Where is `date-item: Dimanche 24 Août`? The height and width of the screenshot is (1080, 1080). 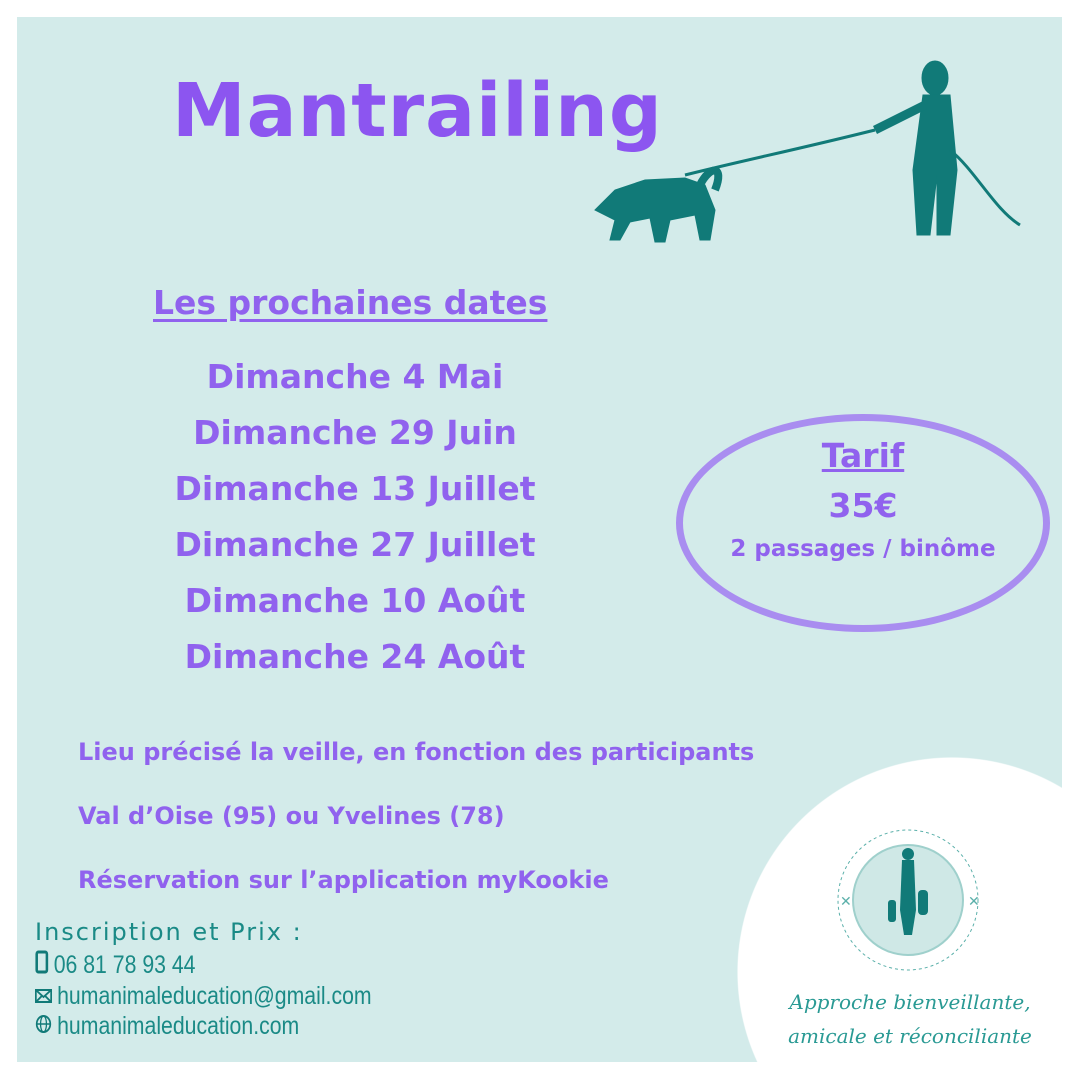 date-item: Dimanche 24 Août is located at coordinates (355, 656).